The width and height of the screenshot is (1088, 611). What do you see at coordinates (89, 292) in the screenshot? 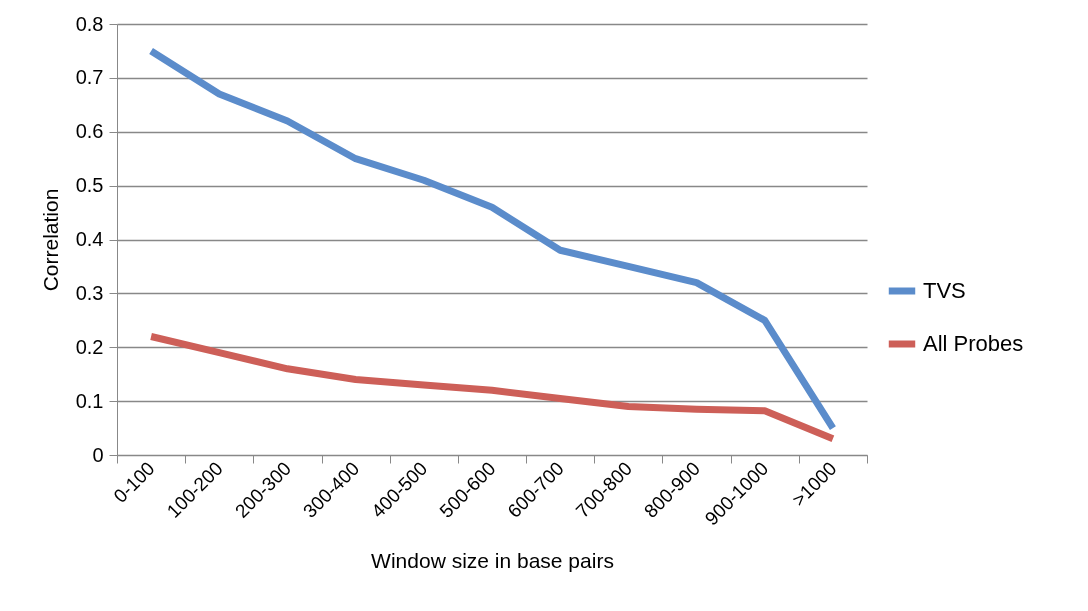
I see `y-tick-label: 0.3` at bounding box center [89, 292].